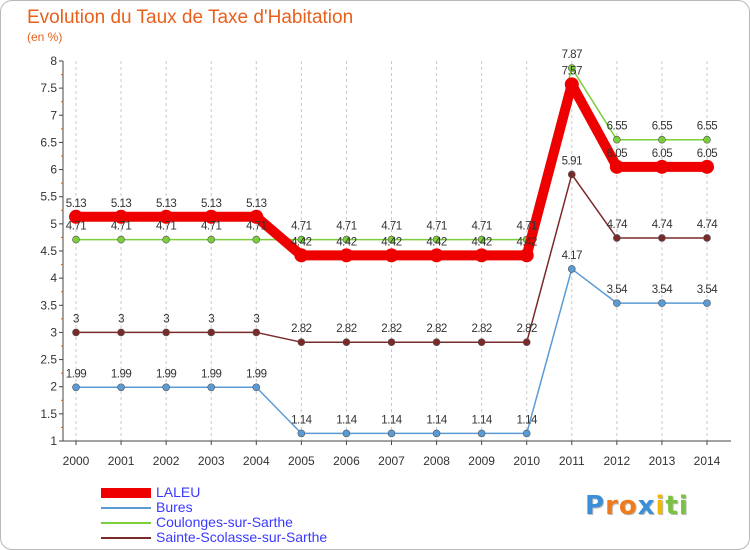 This screenshot has width=750, height=550. What do you see at coordinates (53, 61) in the screenshot?
I see `y-tick-label: 8` at bounding box center [53, 61].